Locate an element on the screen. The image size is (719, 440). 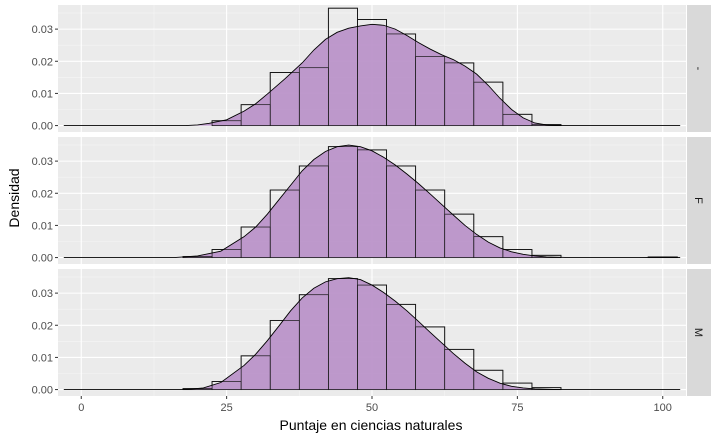
x-axis-title: Puntaje en ciencias naturales is located at coordinates (371, 425).